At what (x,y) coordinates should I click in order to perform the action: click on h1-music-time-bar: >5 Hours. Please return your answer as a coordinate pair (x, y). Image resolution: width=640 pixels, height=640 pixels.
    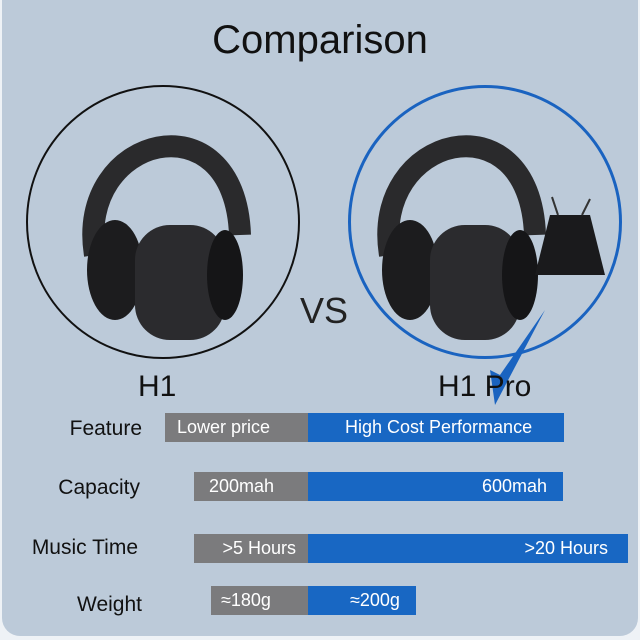
    Looking at the image, I should click on (251, 548).